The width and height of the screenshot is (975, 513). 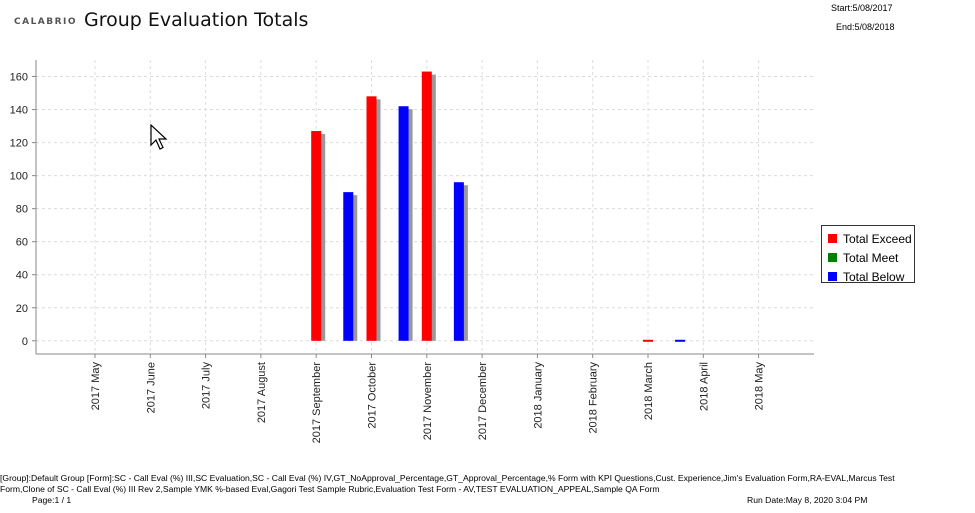 I want to click on legend-item-exceed: Total Exceed, so click(x=868, y=238).